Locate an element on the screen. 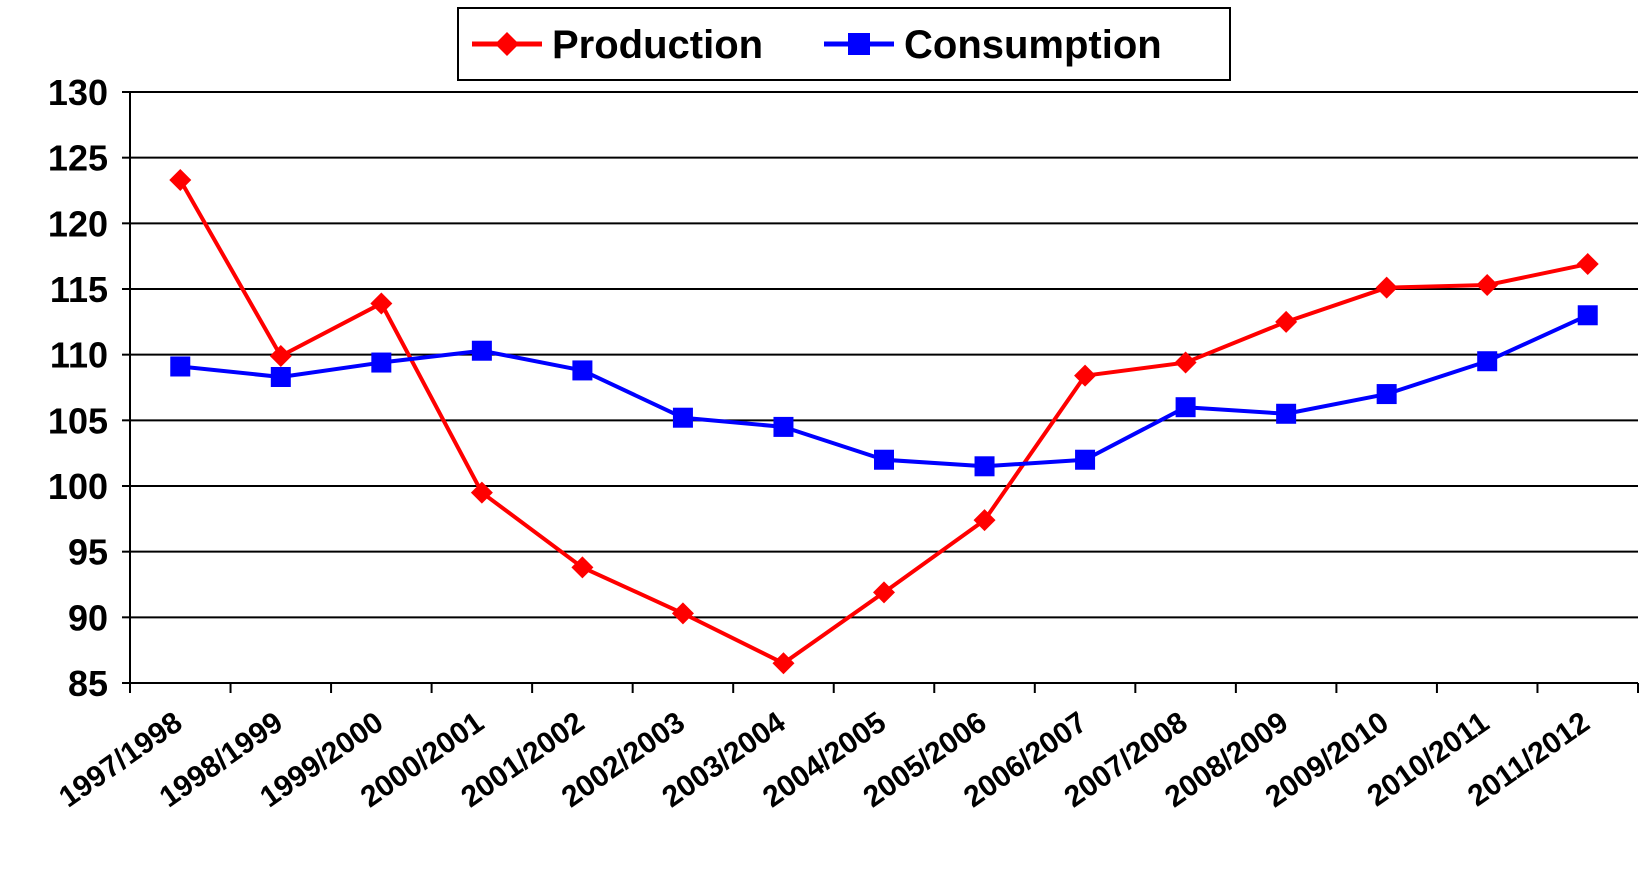  y-tick-label: 95 is located at coordinates (88, 552).